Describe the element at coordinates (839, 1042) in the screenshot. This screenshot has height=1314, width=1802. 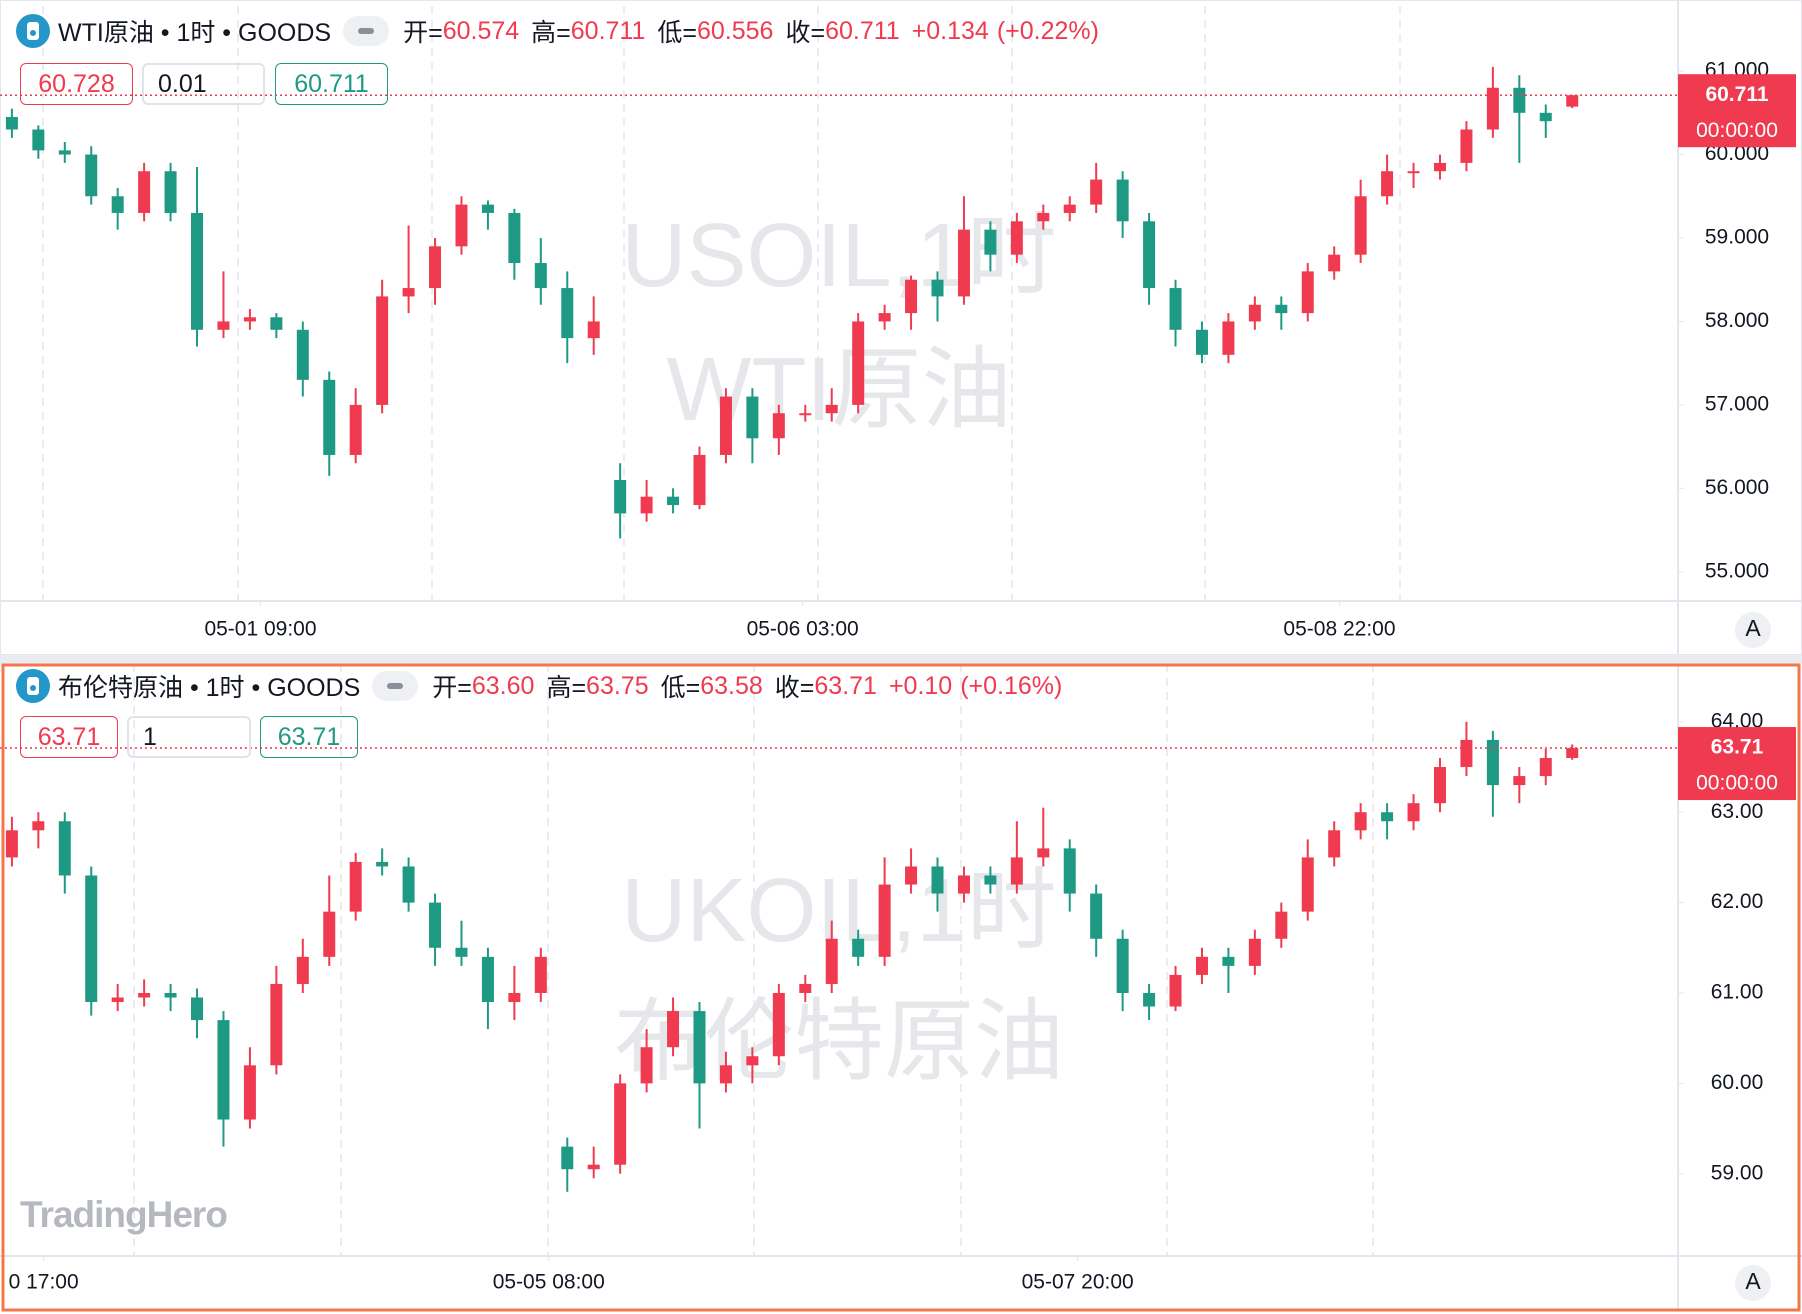
I see `watermark: 布伦特原油` at that location.